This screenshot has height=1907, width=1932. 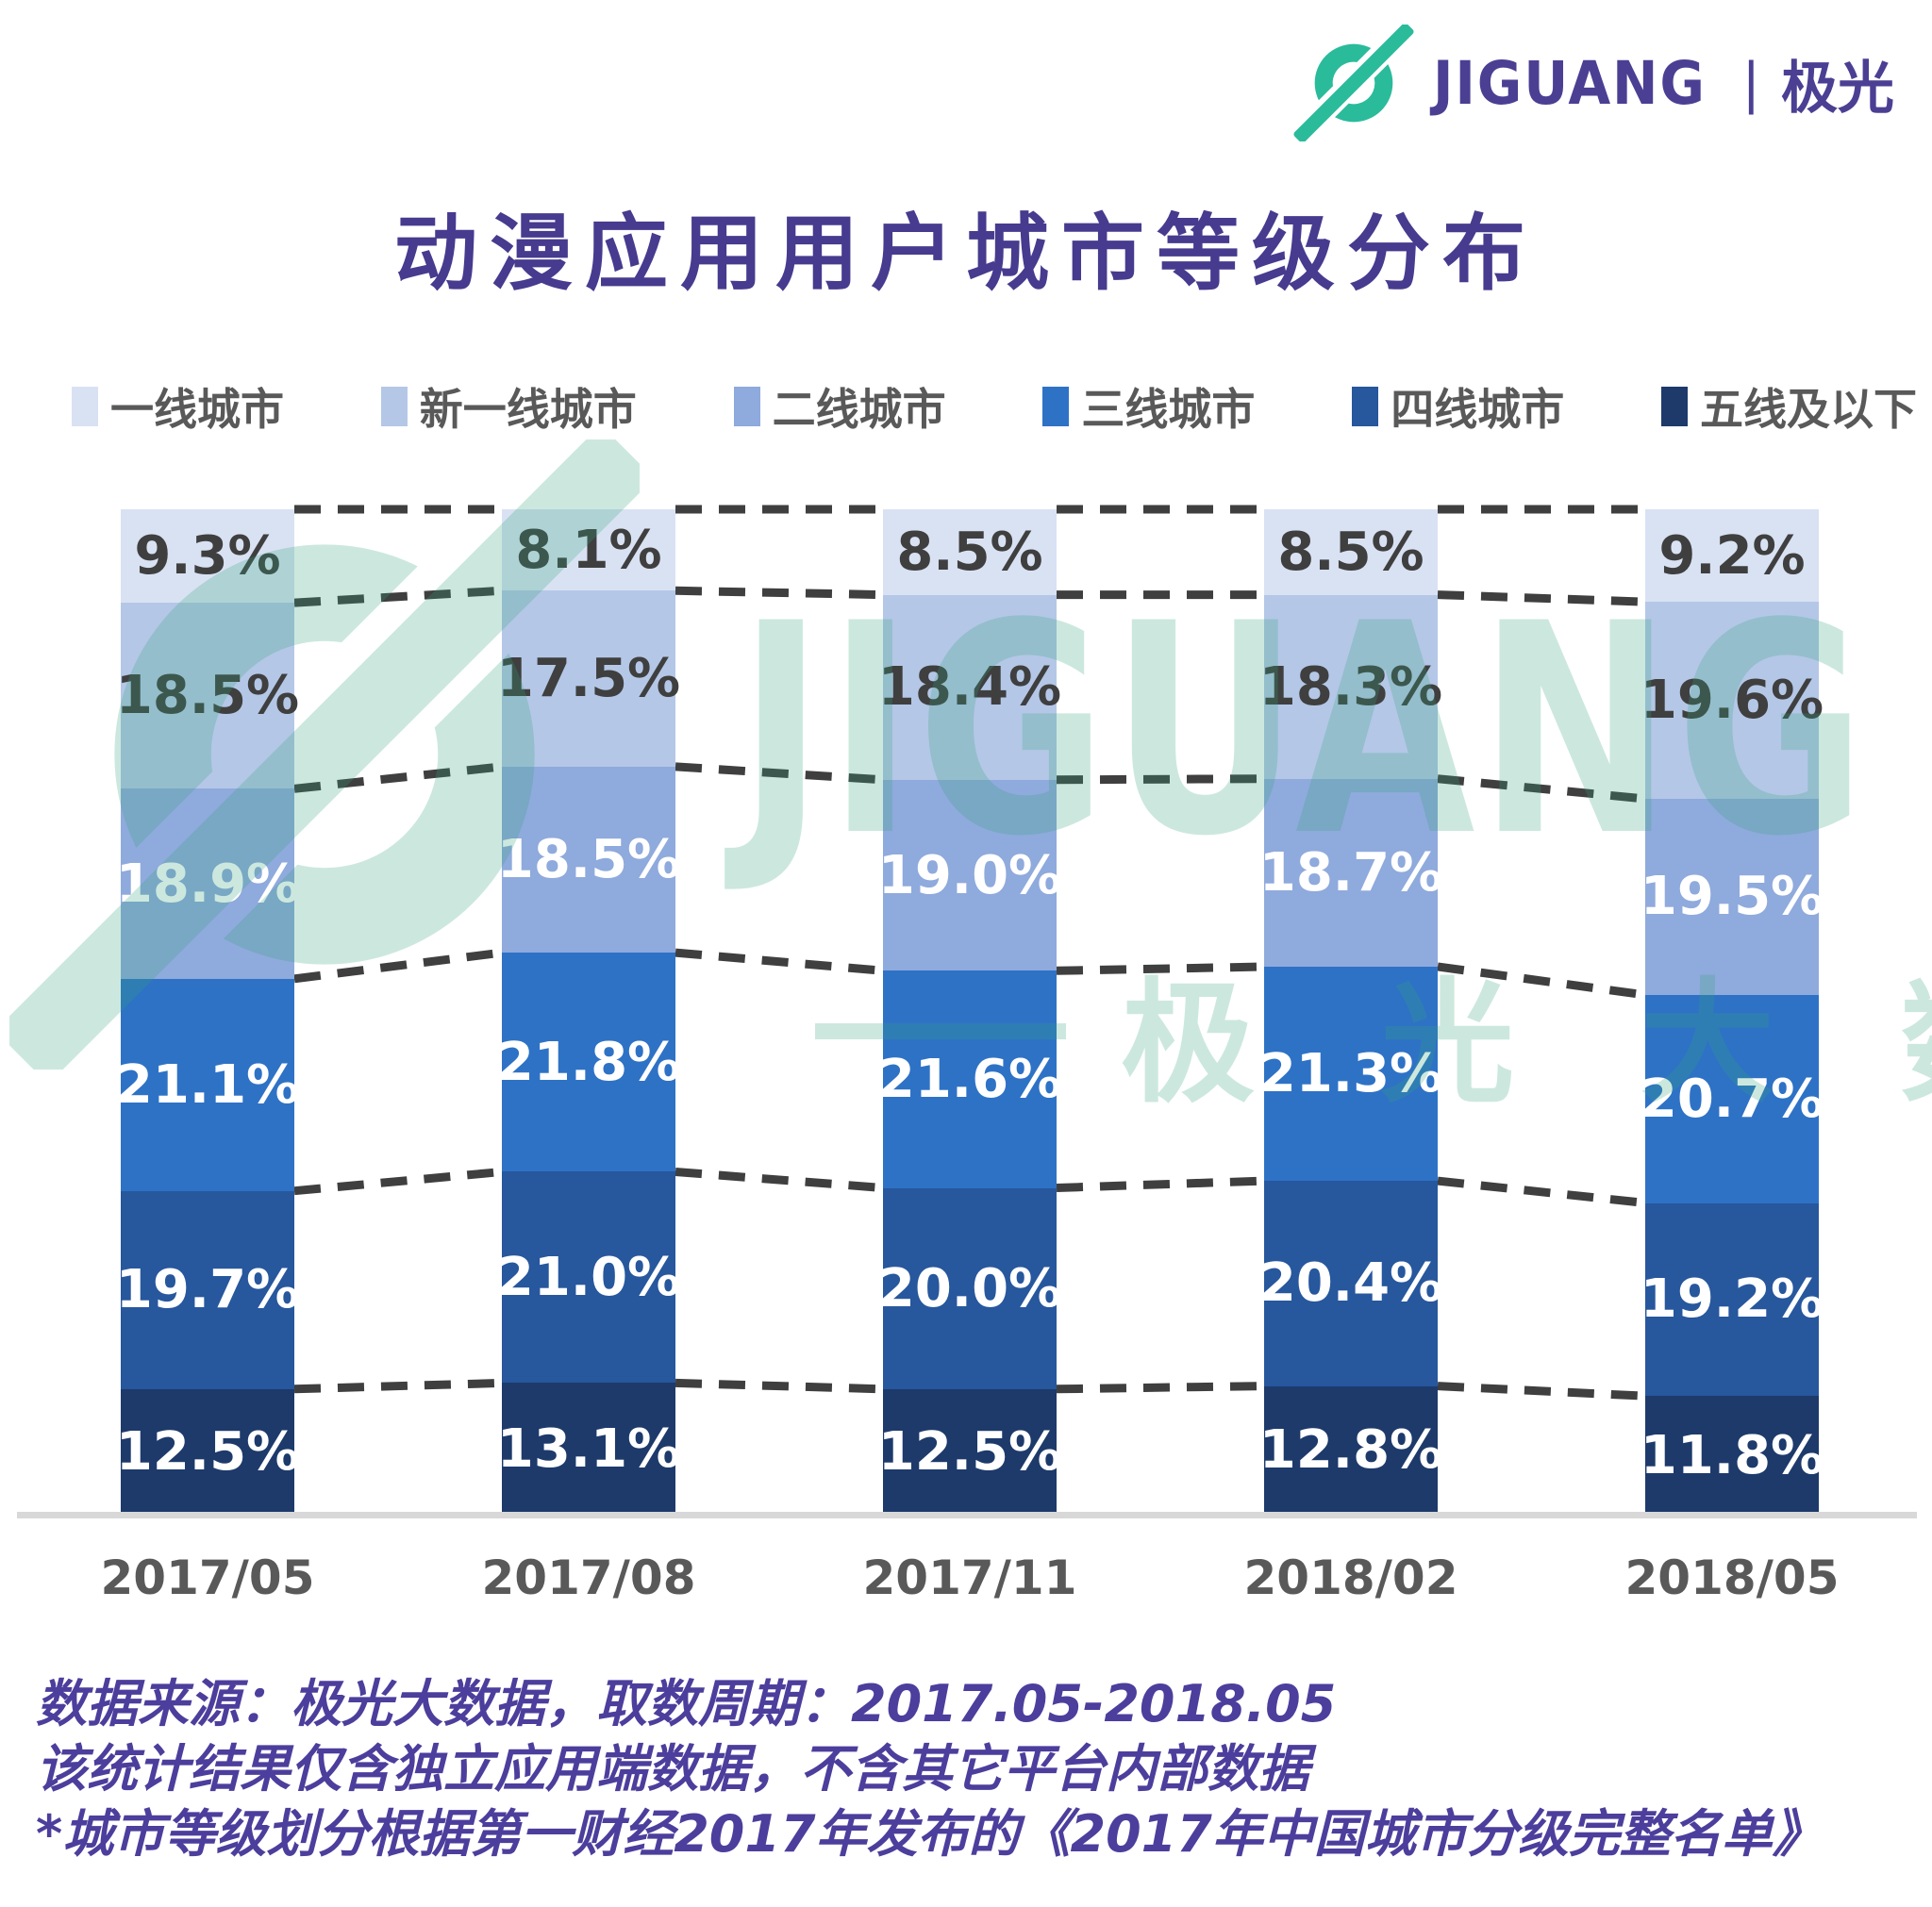 I want to click on segment-value-label: 8.1%, so click(x=588, y=550).